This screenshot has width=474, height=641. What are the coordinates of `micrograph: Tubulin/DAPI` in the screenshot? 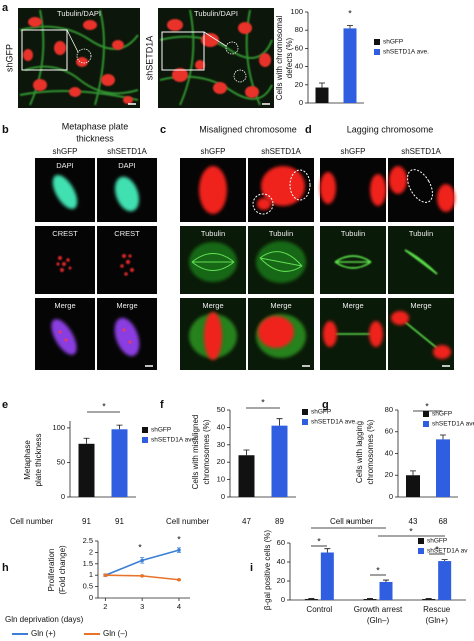 It's located at (216, 58).